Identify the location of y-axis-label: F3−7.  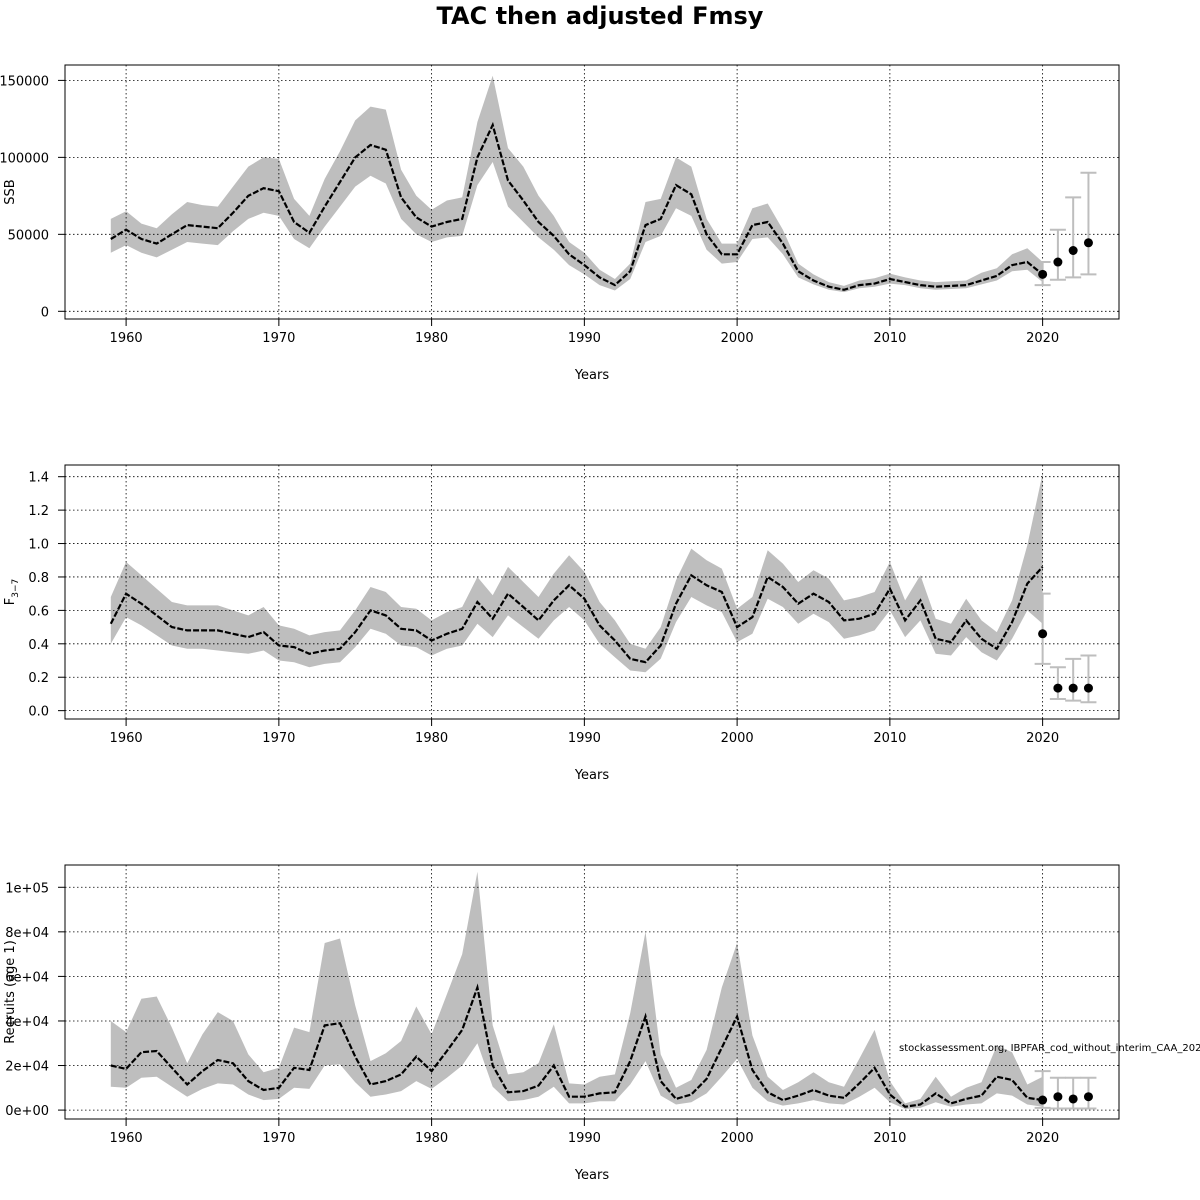
(12, 592).